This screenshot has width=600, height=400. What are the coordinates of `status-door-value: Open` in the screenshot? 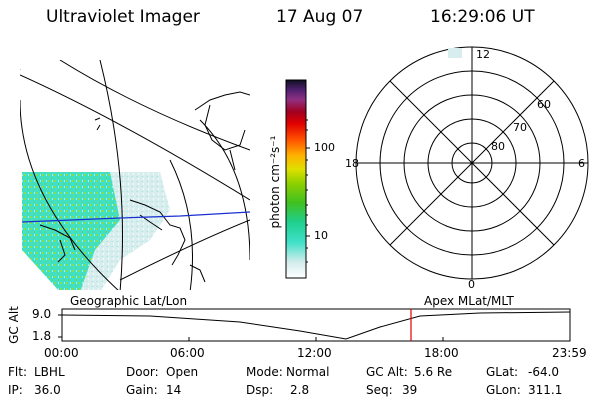 It's located at (182, 372).